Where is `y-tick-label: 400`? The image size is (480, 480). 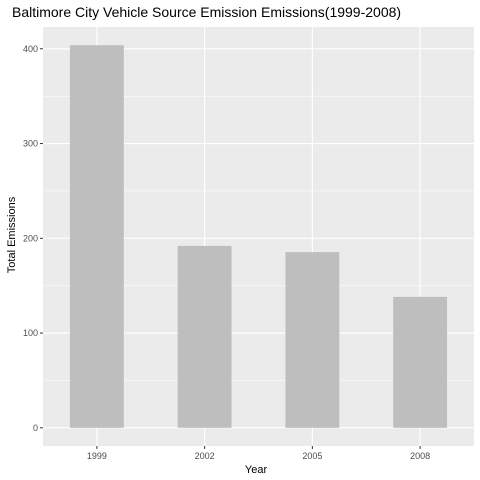 y-tick-label: 400 is located at coordinates (30, 49).